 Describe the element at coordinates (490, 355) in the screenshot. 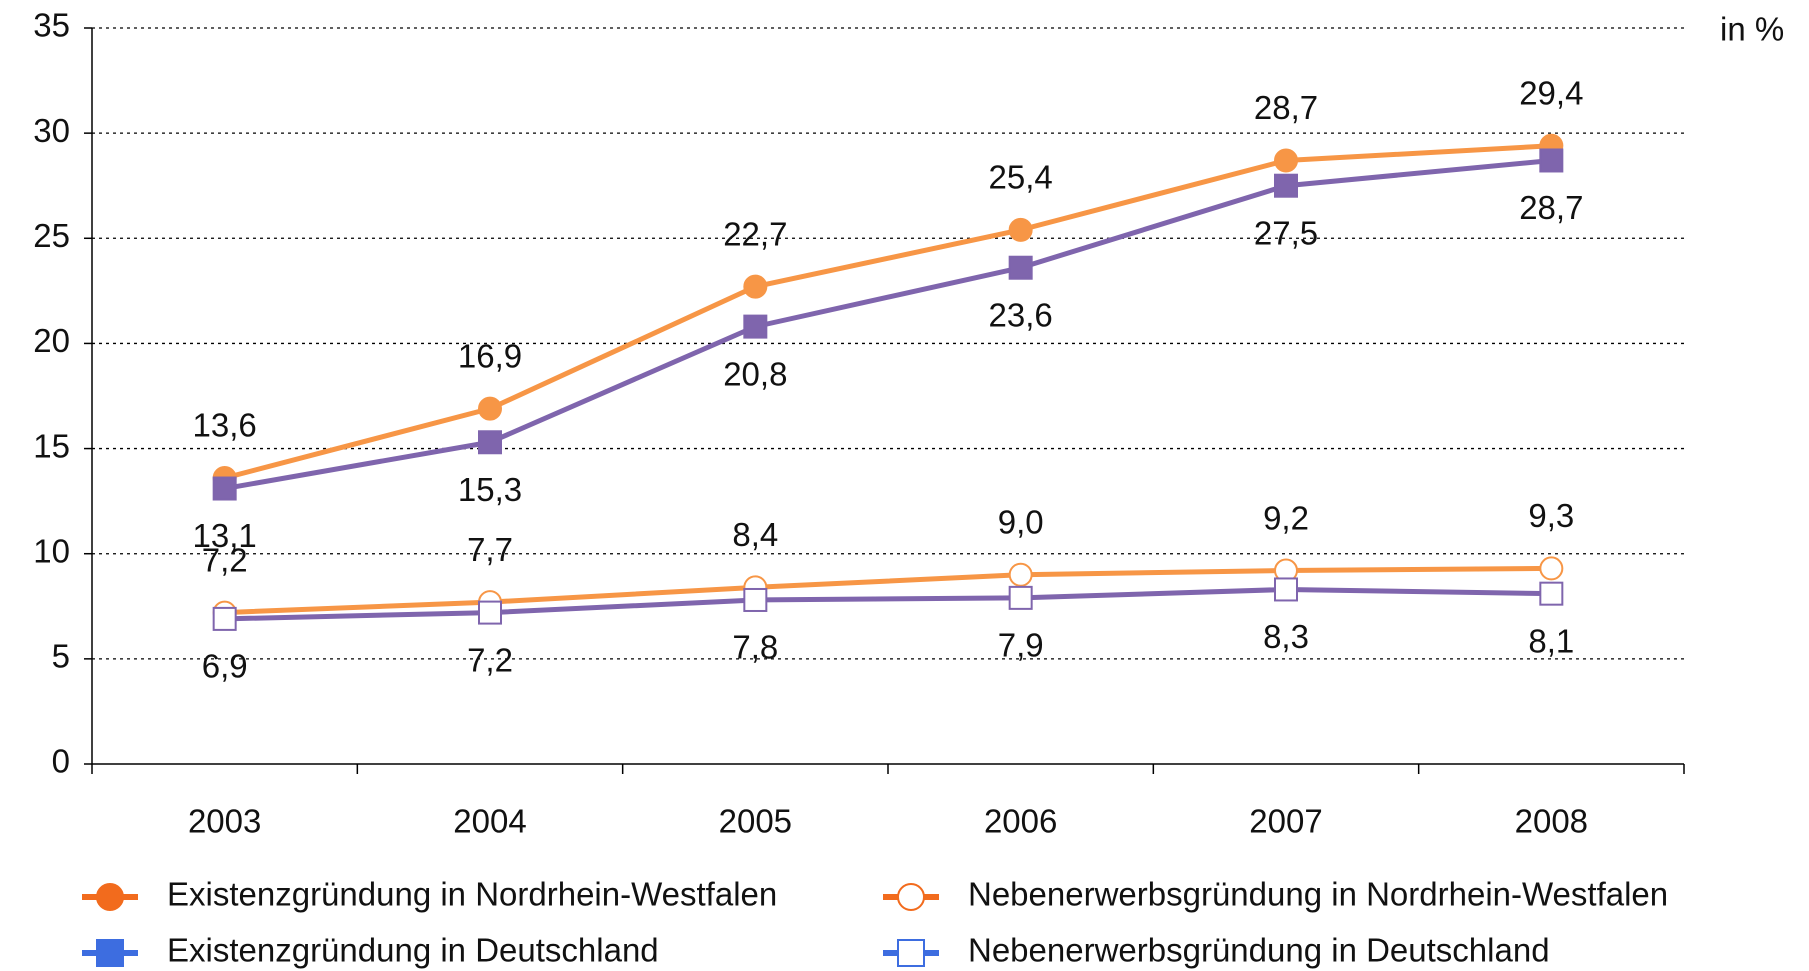

I see `data-label: 16,9` at that location.